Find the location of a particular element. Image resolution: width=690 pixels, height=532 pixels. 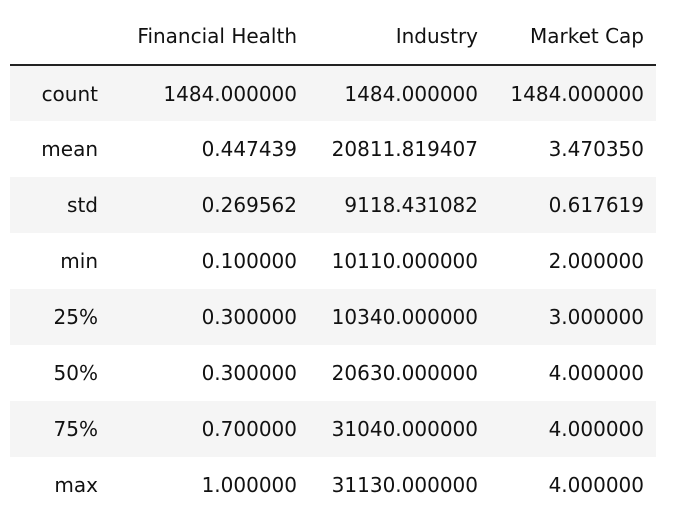

row-label: 75% is located at coordinates (75, 429).